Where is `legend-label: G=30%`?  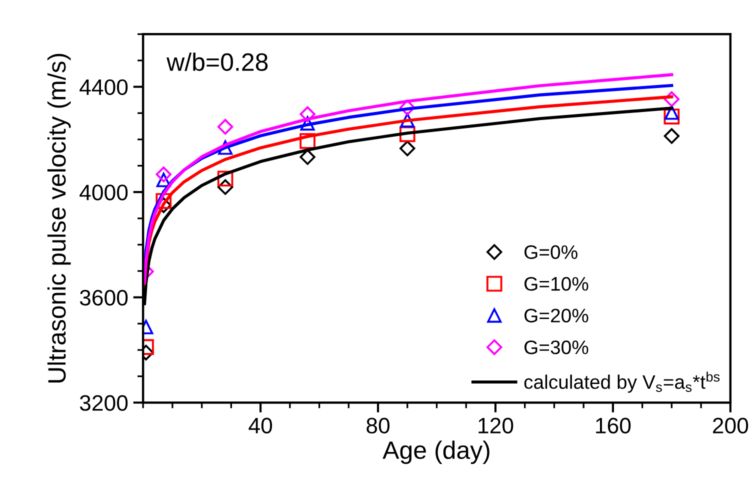 legend-label: G=30% is located at coordinates (556, 347).